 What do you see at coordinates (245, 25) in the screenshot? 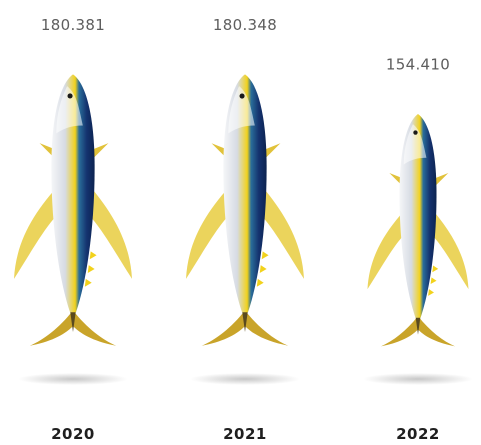
I see `value-label: 180.348` at bounding box center [245, 25].